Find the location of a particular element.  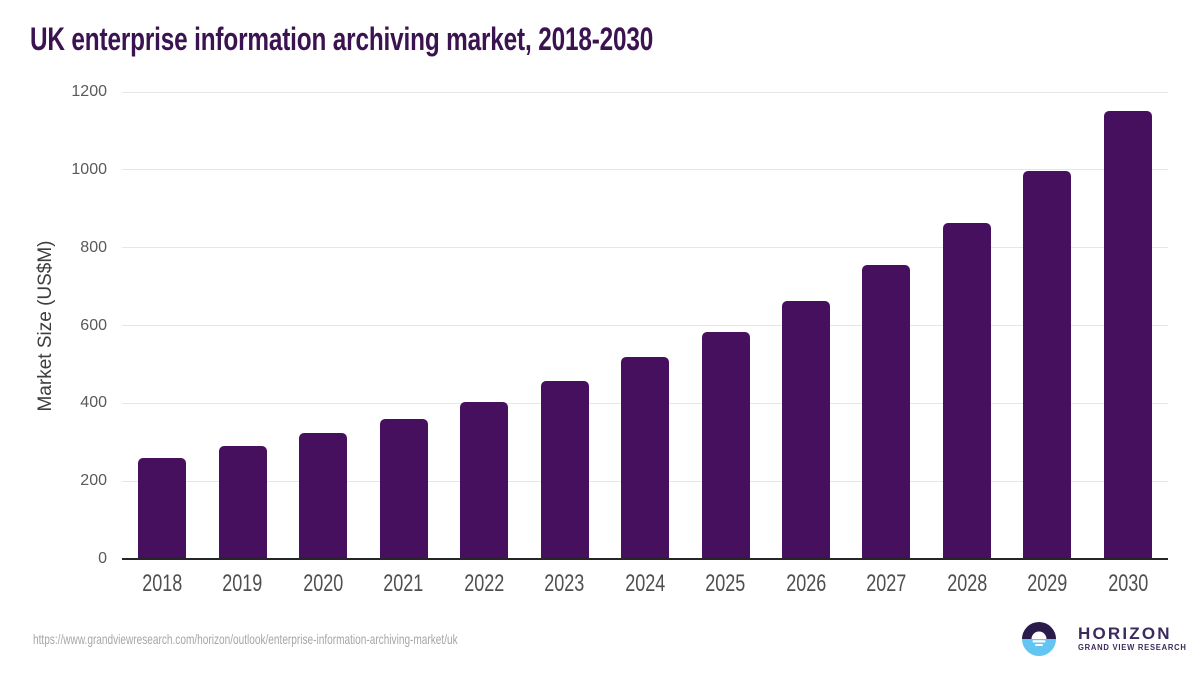

bar-2019 is located at coordinates (242, 502).